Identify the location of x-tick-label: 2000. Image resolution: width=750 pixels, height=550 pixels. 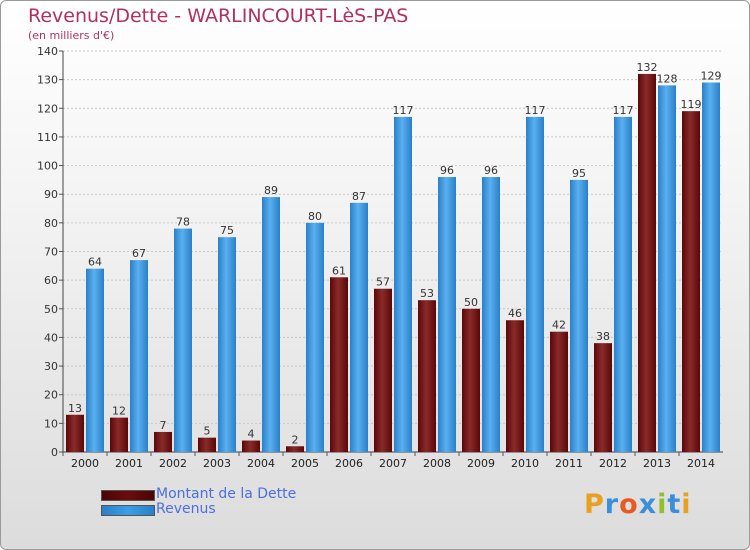
(85, 463).